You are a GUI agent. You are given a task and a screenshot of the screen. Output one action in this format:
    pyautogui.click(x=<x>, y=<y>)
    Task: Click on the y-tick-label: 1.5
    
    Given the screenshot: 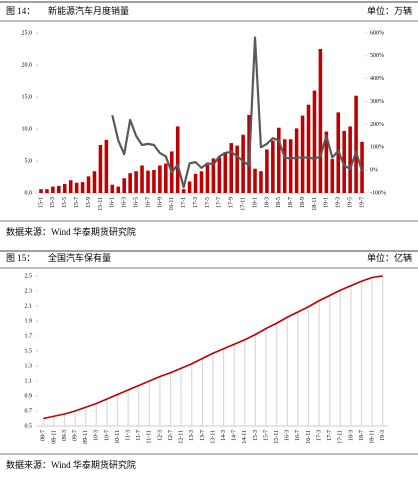 What is the action you would take?
    pyautogui.click(x=29, y=351)
    